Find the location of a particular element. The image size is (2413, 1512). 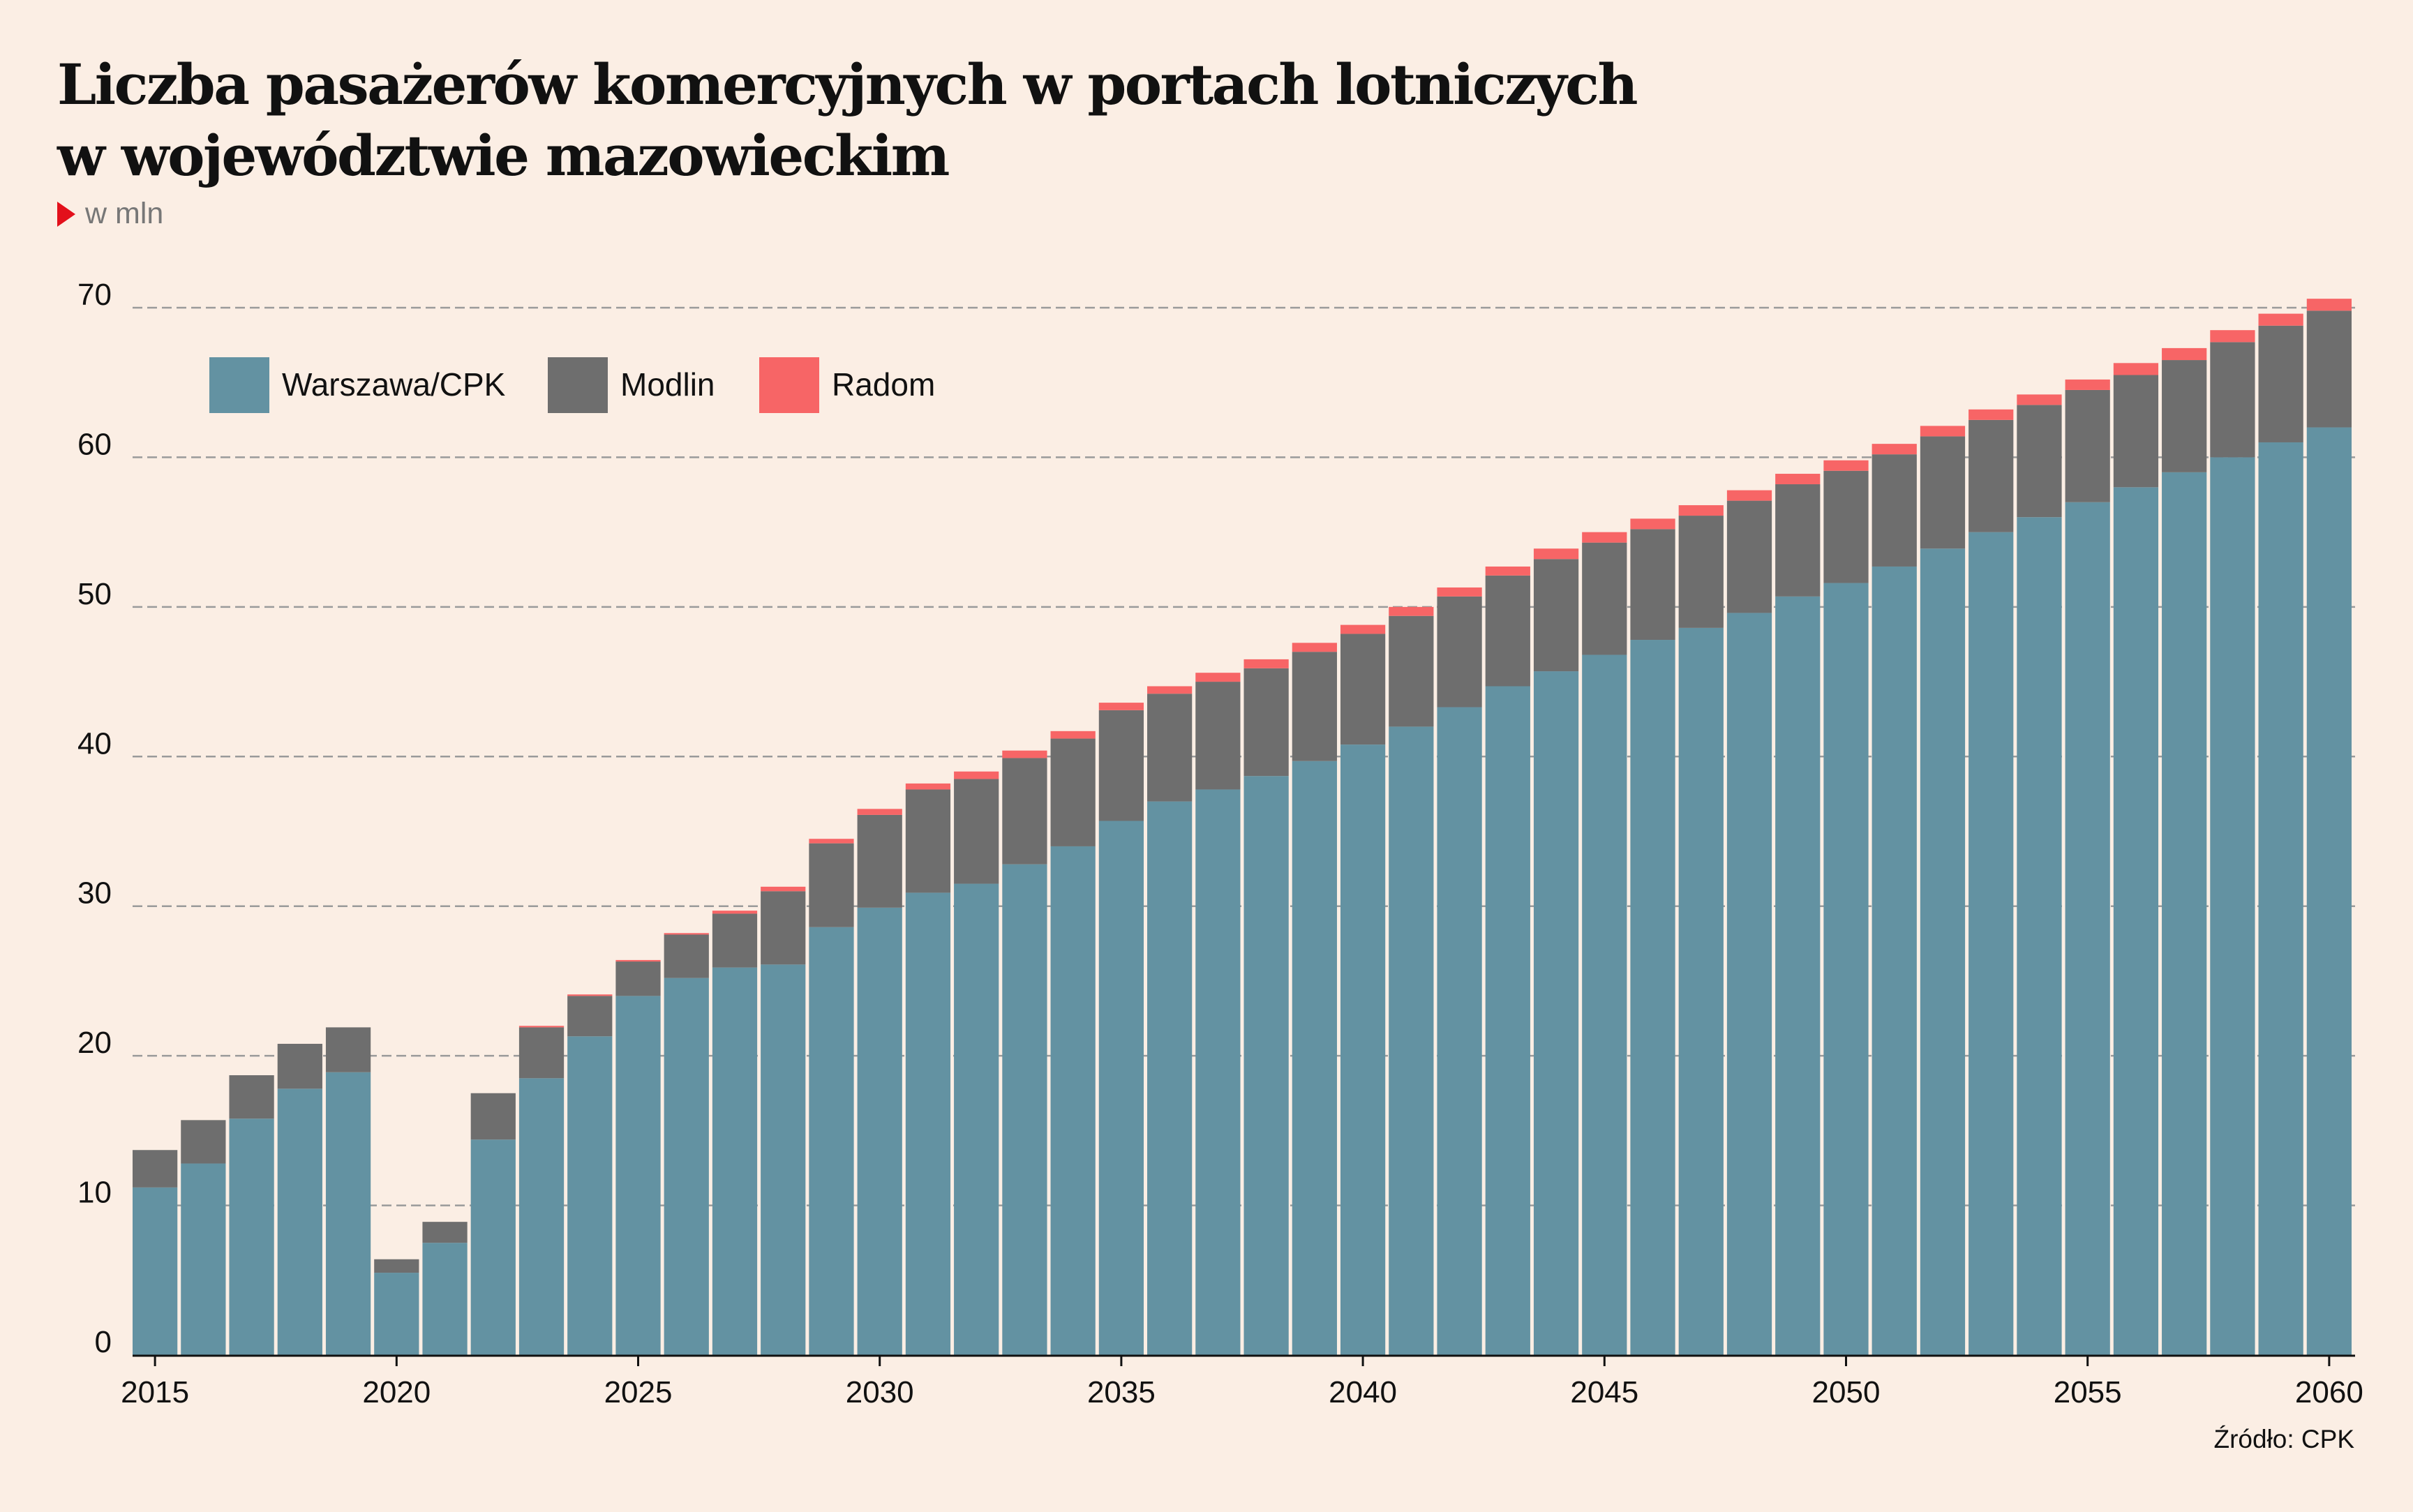

y-tick-label: 0 is located at coordinates (103, 1342).